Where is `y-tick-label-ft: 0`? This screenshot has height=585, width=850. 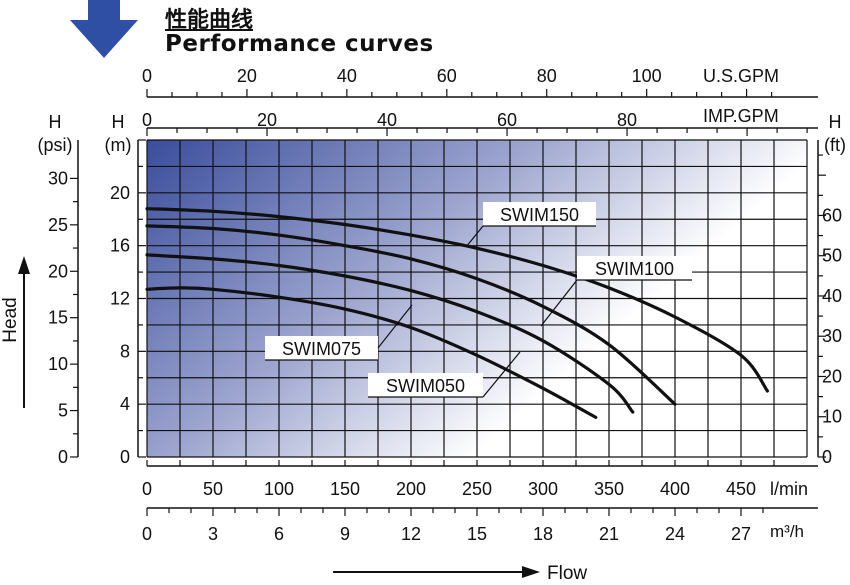
y-tick-label-ft: 0 is located at coordinates (827, 457).